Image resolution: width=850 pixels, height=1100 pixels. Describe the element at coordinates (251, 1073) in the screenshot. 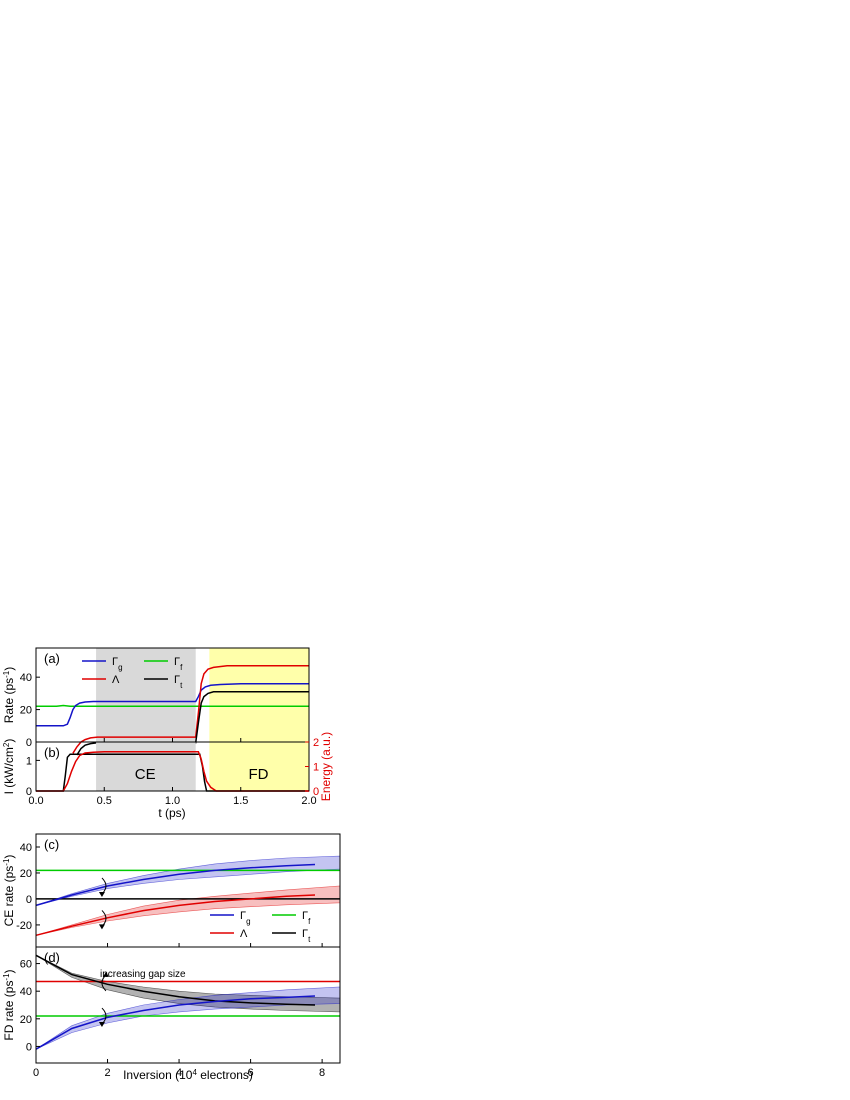

I see `x-tick-label: 6` at that location.